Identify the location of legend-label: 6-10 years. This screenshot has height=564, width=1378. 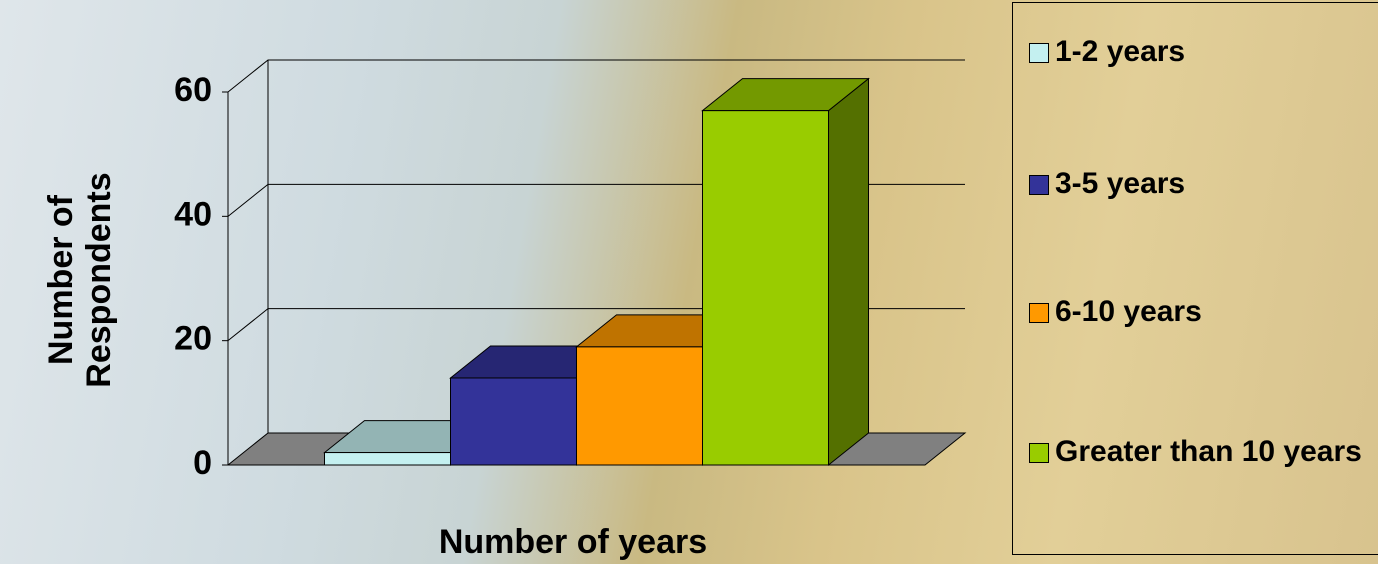
(1128, 311).